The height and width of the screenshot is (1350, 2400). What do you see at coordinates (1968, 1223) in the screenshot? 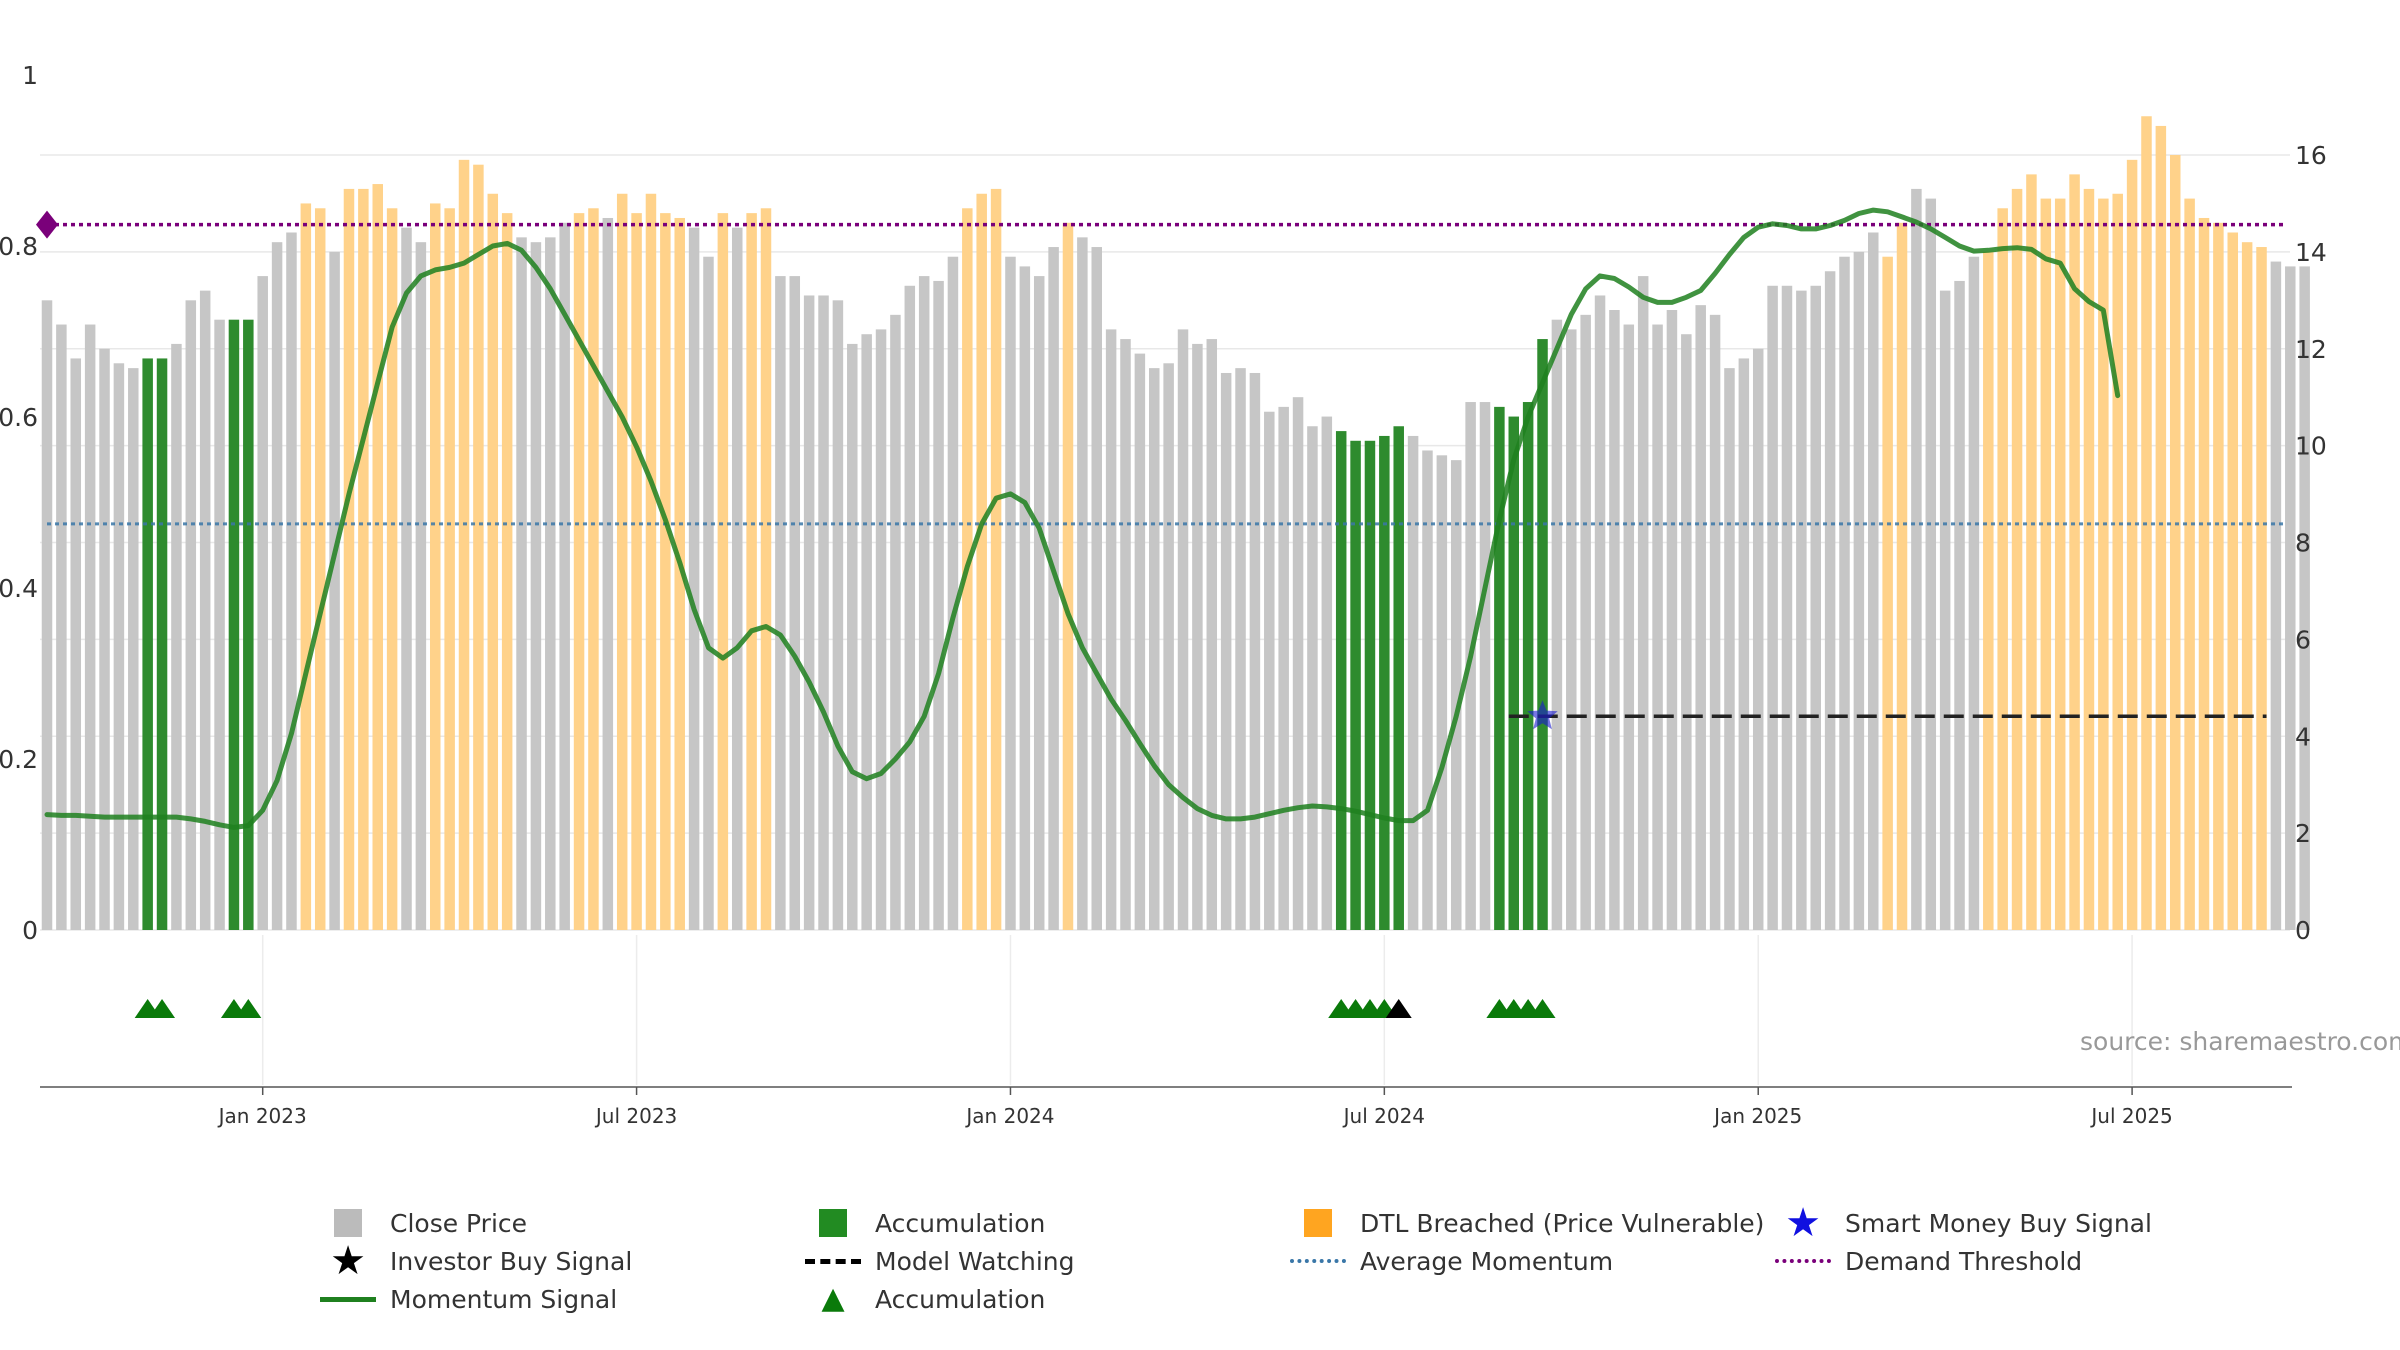
I see `legend-smart-money-buy: ★ Smart Money Buy Signal` at bounding box center [1968, 1223].